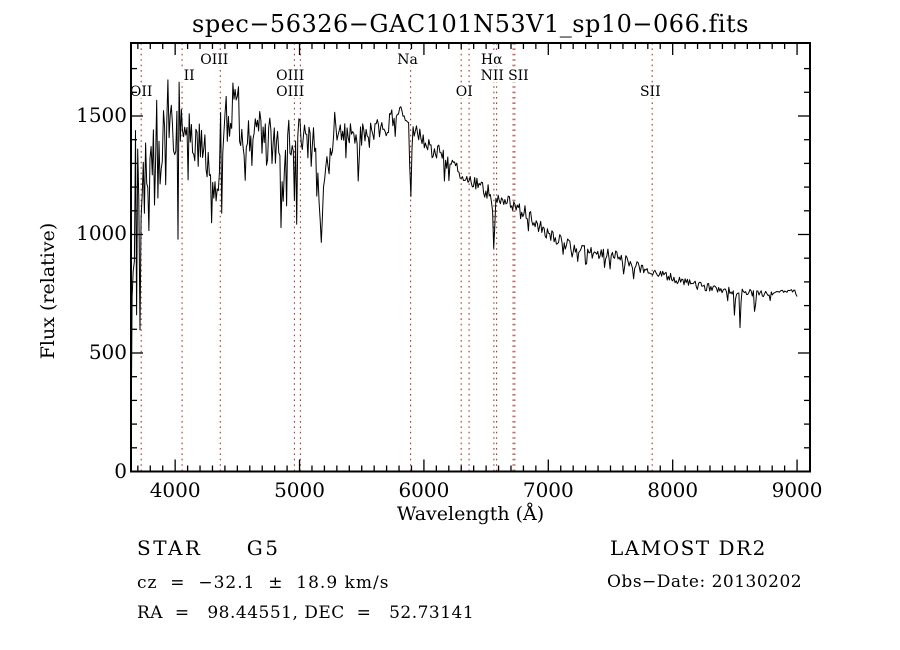 The height and width of the screenshot is (650, 900). Describe the element at coordinates (299, 490) in the screenshot. I see `x-tick-label-5000: 5000` at that location.